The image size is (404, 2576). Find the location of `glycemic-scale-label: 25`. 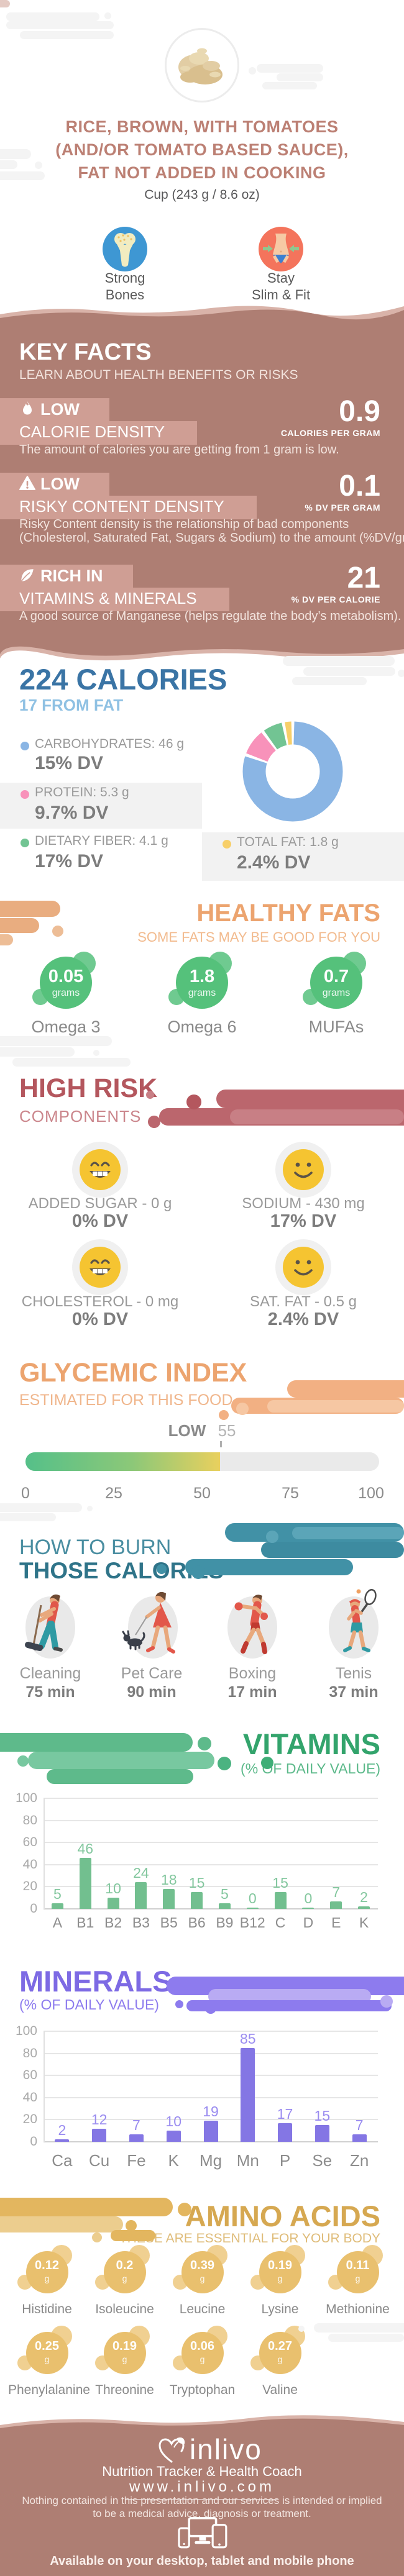

glycemic-scale-label: 25 is located at coordinates (113, 1493).